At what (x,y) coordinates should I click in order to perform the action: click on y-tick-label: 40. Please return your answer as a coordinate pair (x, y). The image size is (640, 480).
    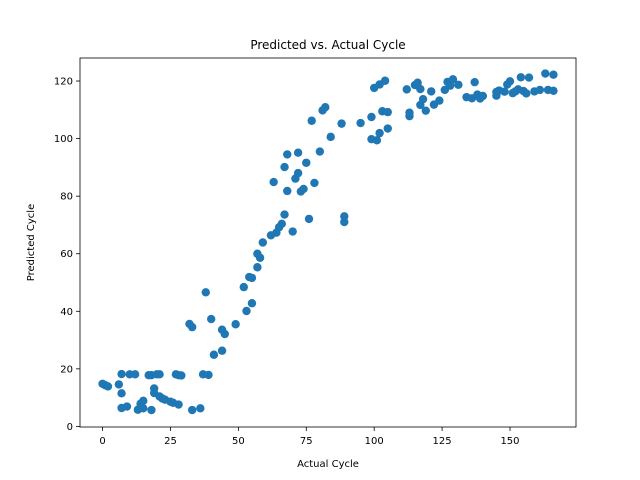
    Looking at the image, I should click on (66, 312).